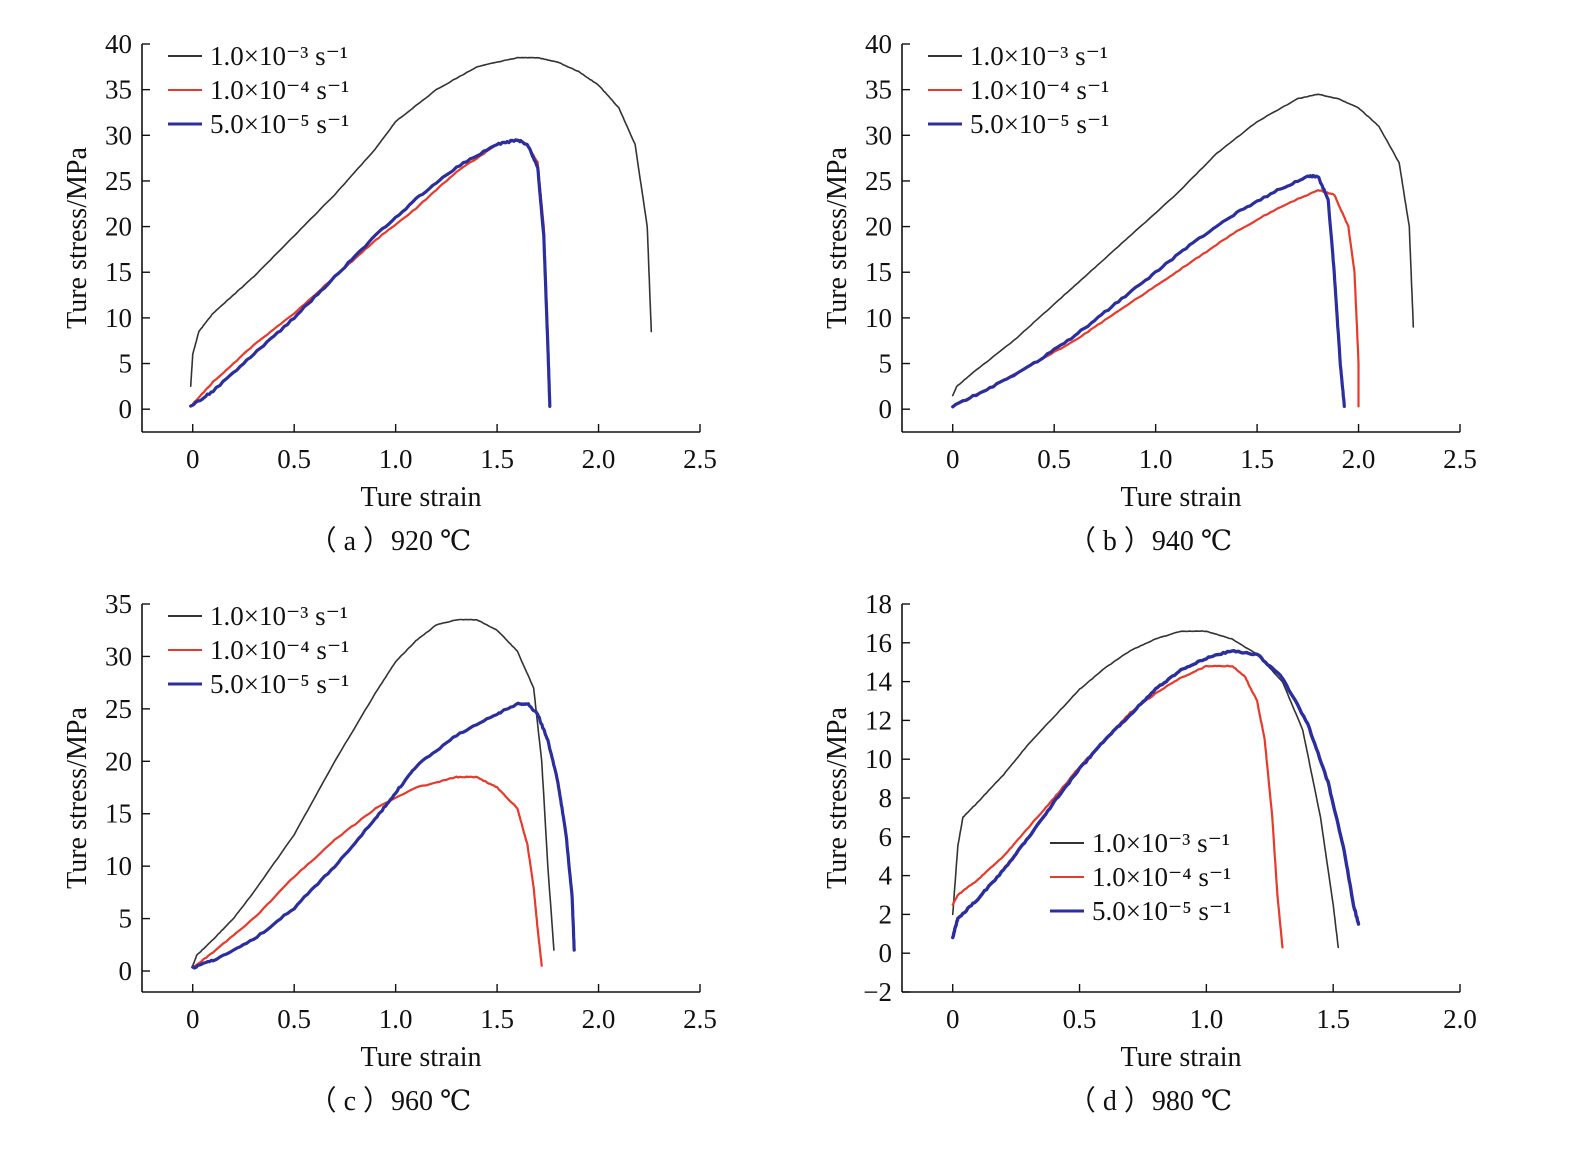  Describe the element at coordinates (1150, 1101) in the screenshot. I see `panel-caption: （ d ）980 ℃` at that location.